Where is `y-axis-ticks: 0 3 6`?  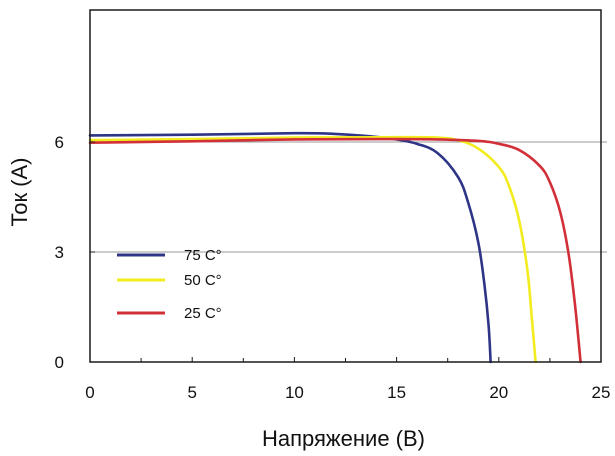
y-axis-ticks: 0 3 6 is located at coordinates (75, 252).